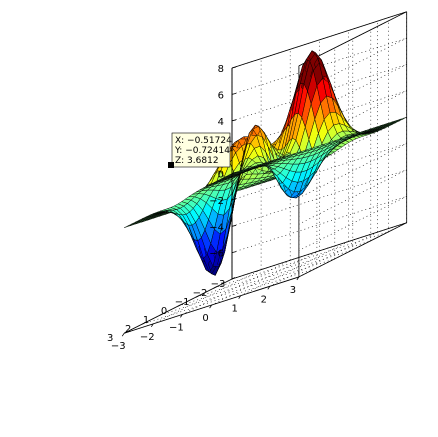  What do you see at coordinates (182, 302) in the screenshot?
I see `x-tick-label: −1` at bounding box center [182, 302].